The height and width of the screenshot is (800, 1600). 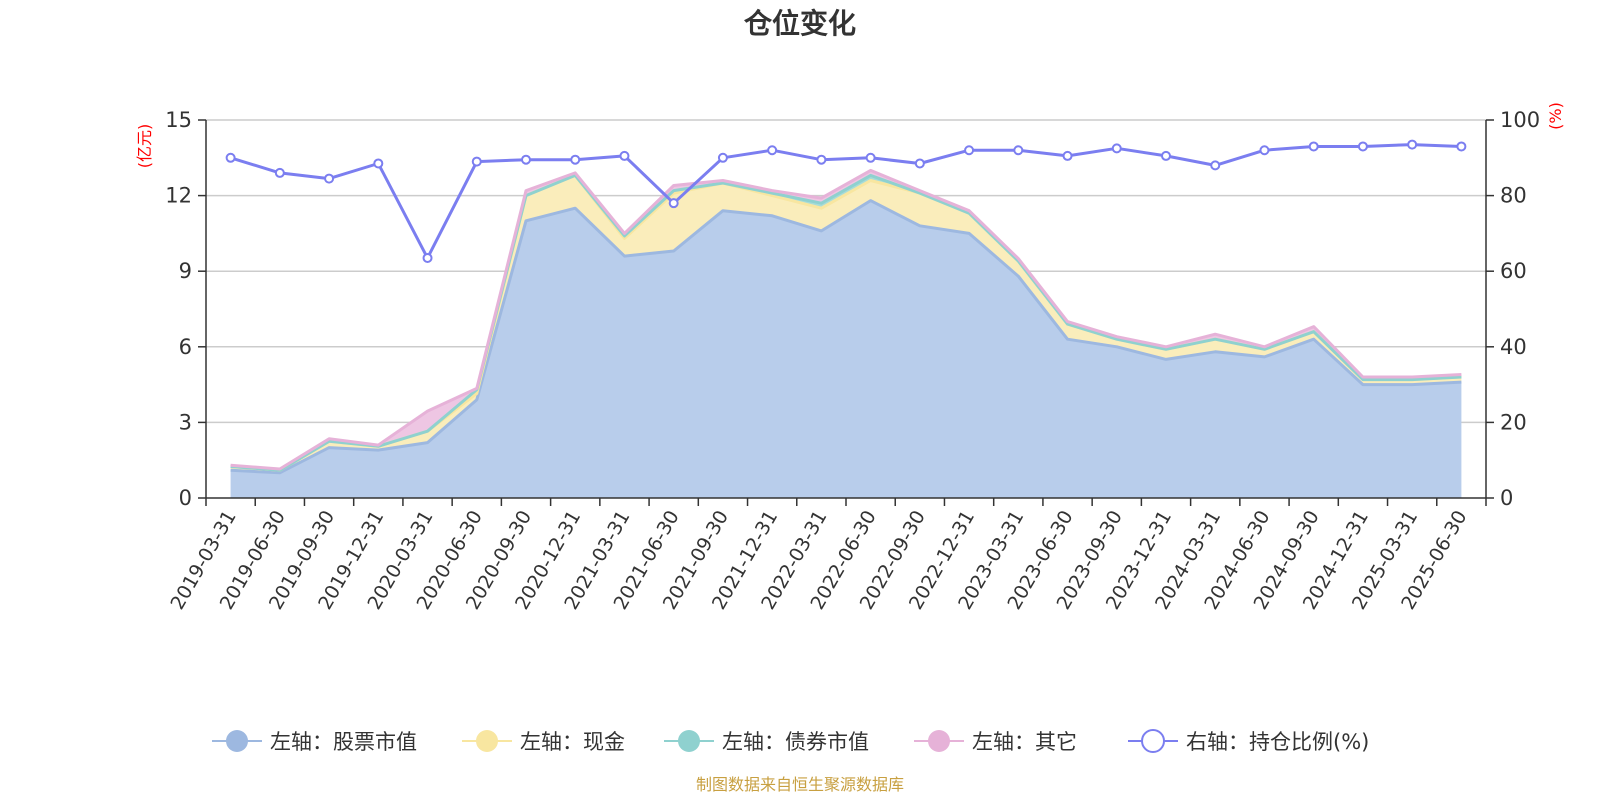 What do you see at coordinates (1024, 742) in the screenshot?
I see `legend-label: 左轴：其它` at bounding box center [1024, 742].